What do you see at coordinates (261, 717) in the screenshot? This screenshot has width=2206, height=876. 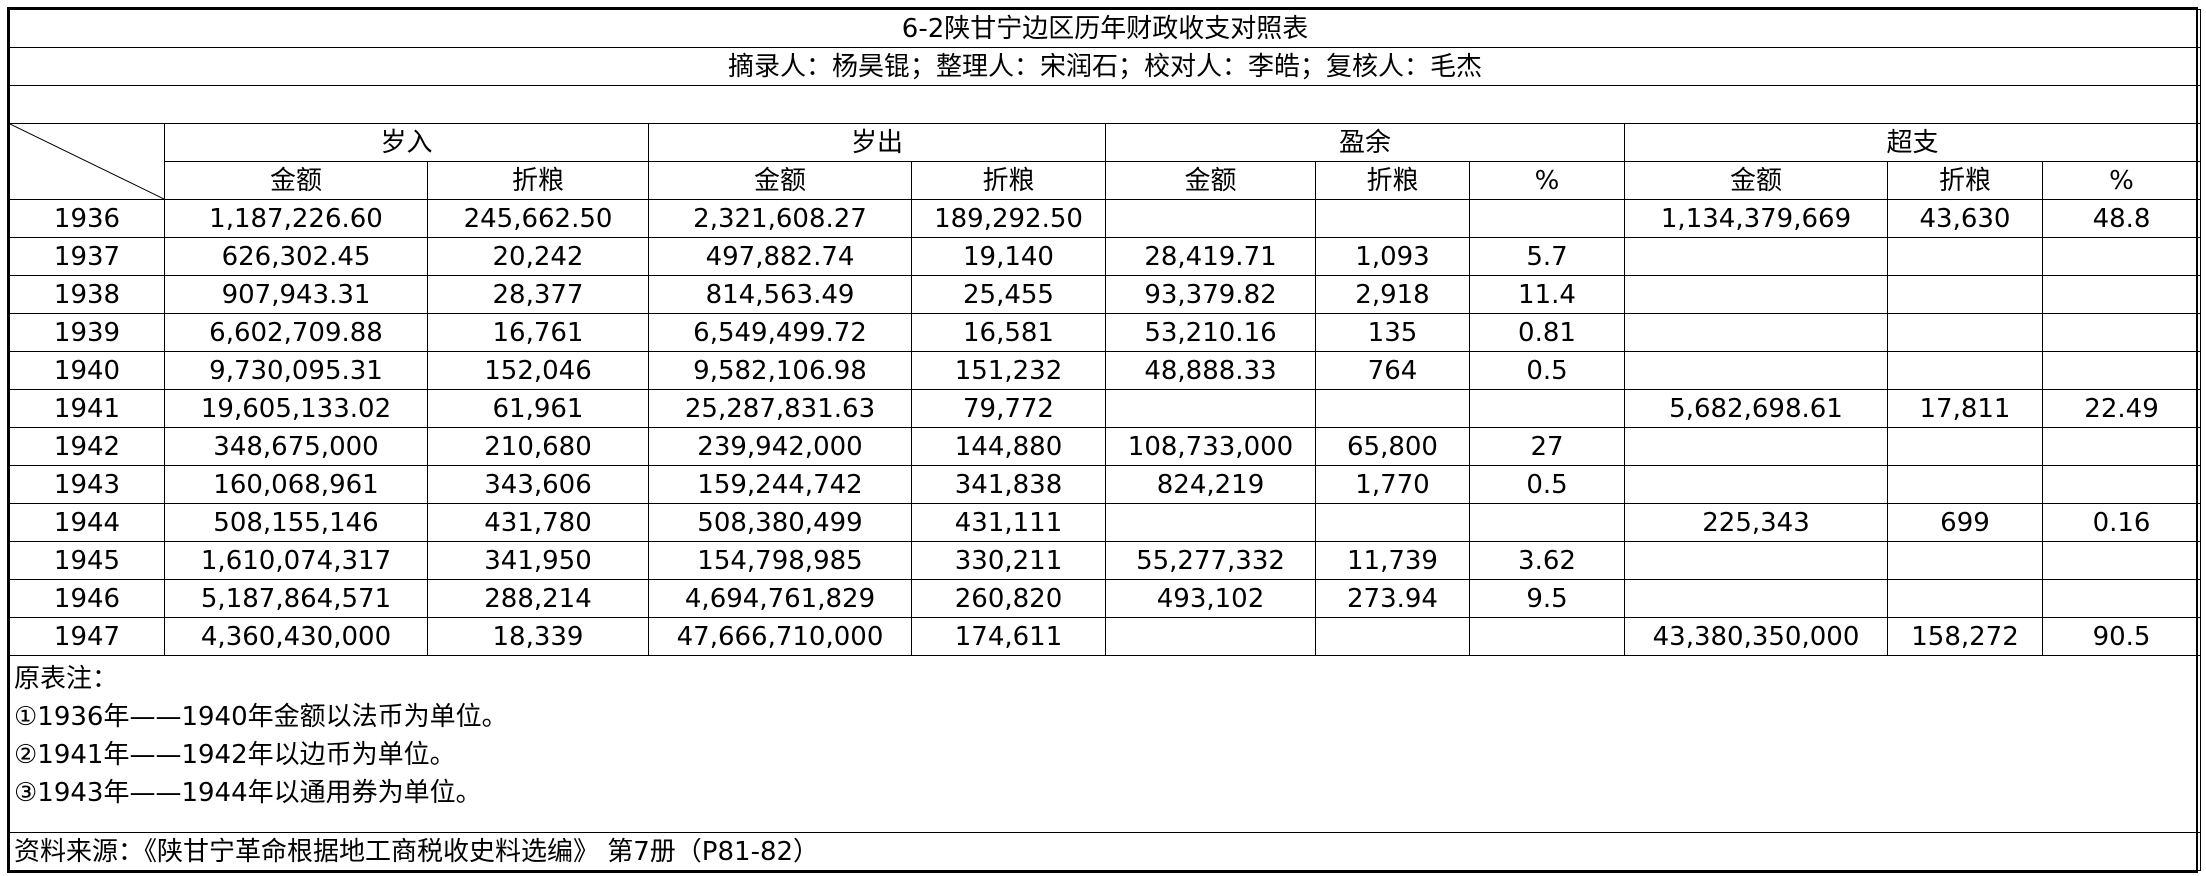 I see `note-line: ①1936年——1940年金额以法币为单位。` at bounding box center [261, 717].